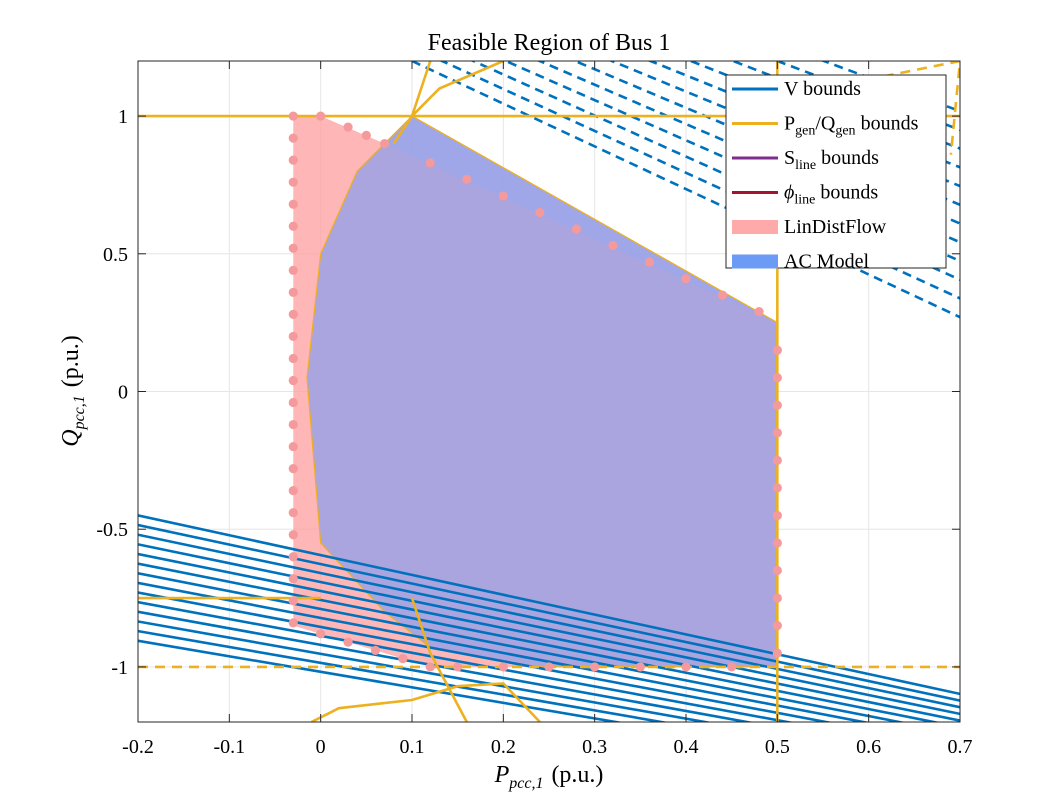  What do you see at coordinates (594, 747) in the screenshot?
I see `x-tick-label: 0.3` at bounding box center [594, 747].